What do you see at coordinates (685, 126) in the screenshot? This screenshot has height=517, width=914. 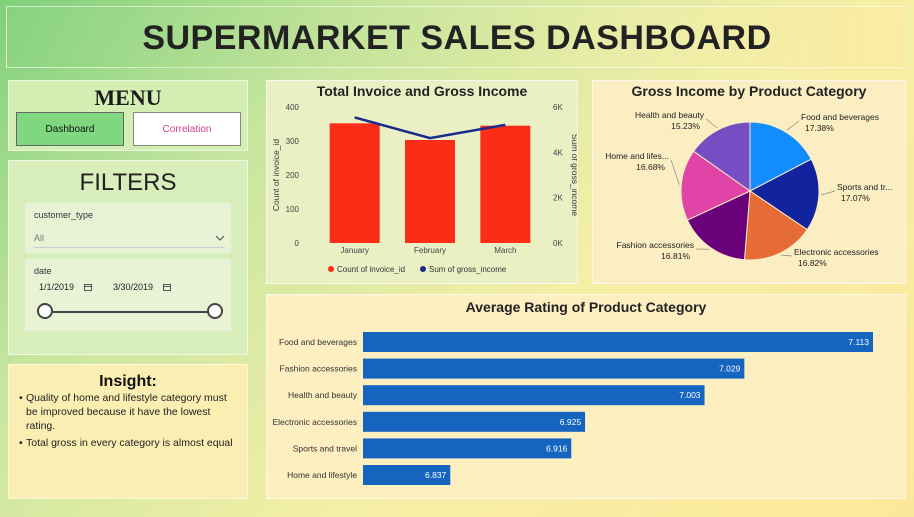 I see `pie-slice-pct: 15.23%` at bounding box center [685, 126].